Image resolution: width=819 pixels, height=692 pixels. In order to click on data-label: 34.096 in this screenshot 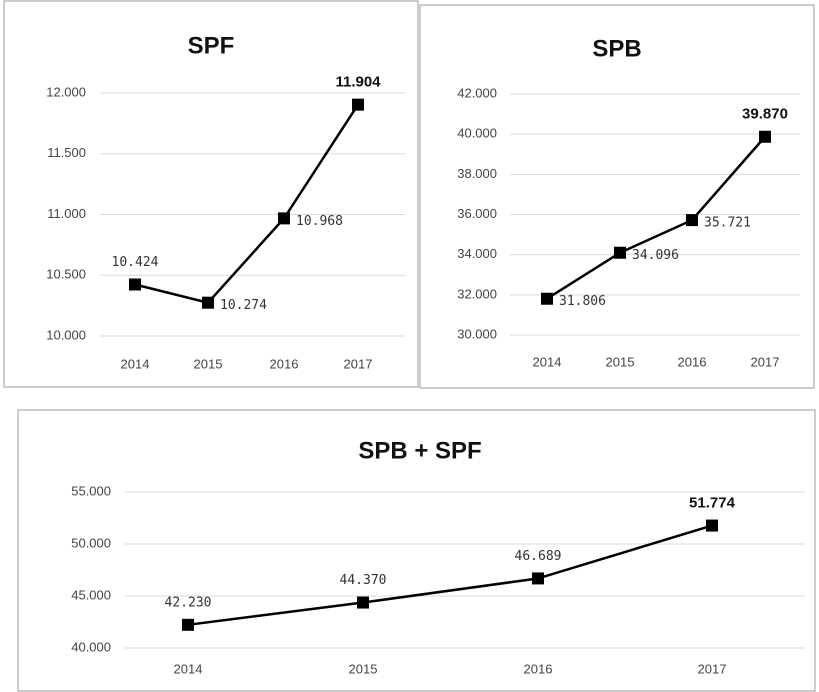, I will do `click(655, 255)`.